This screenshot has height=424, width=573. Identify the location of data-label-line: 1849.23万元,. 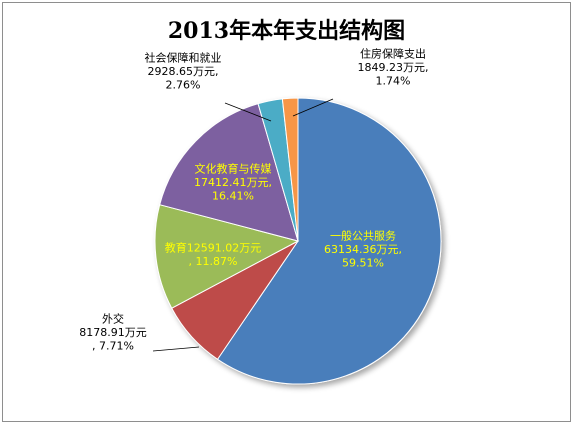
(393, 67).